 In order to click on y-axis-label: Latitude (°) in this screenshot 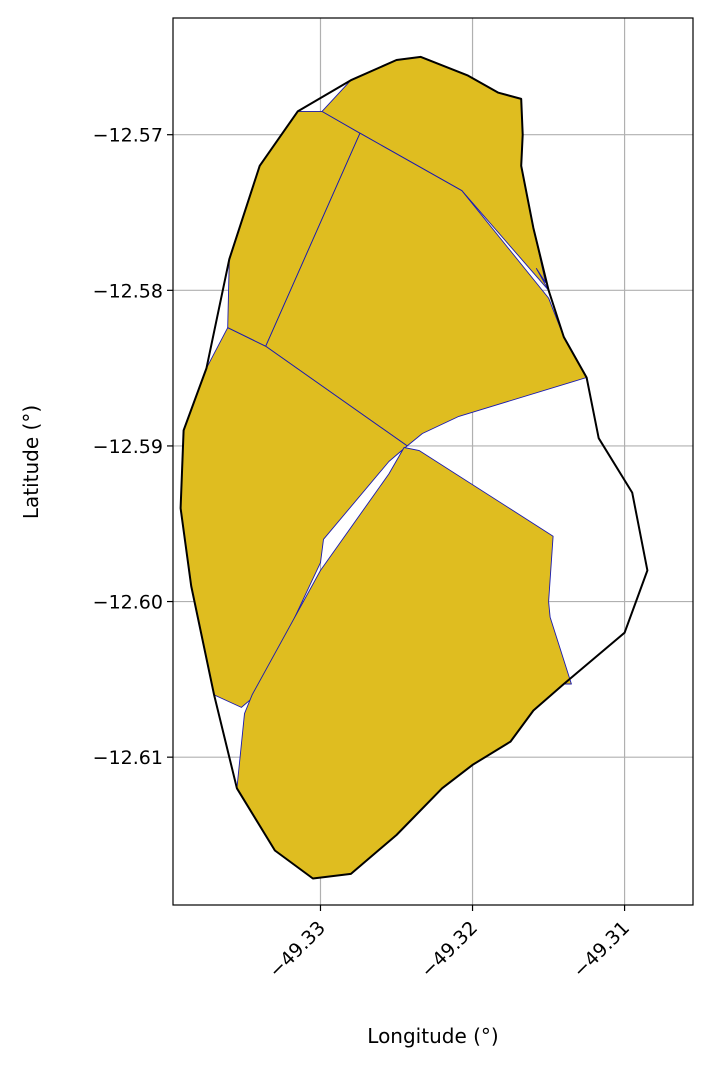, I will do `click(31, 462)`.